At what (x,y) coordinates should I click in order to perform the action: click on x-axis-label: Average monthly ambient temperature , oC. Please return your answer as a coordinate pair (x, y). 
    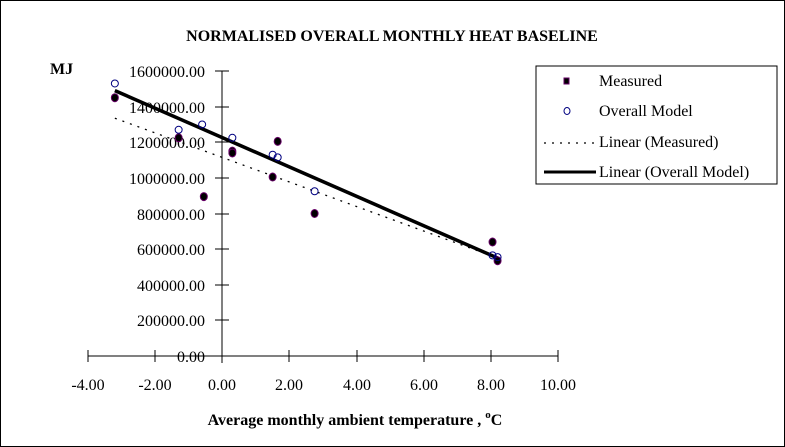
    Looking at the image, I should click on (355, 419).